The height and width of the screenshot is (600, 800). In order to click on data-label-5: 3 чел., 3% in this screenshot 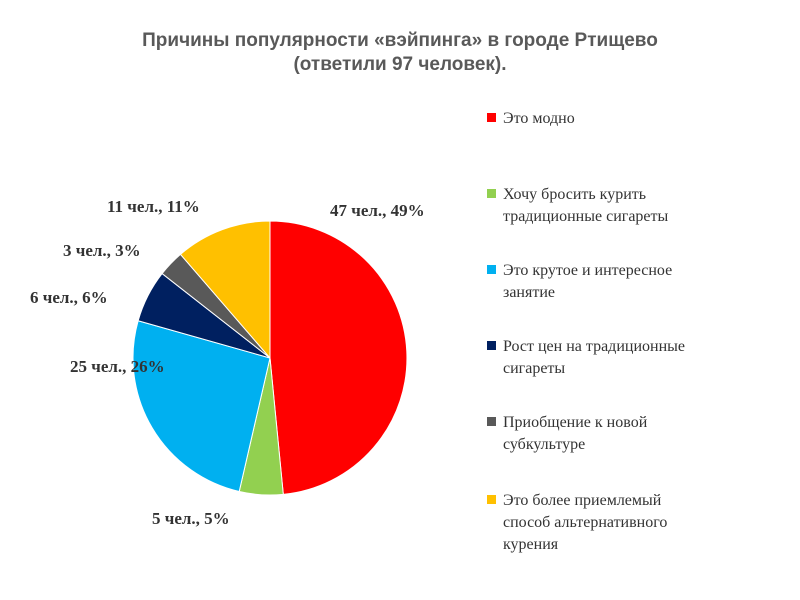, I will do `click(102, 250)`.